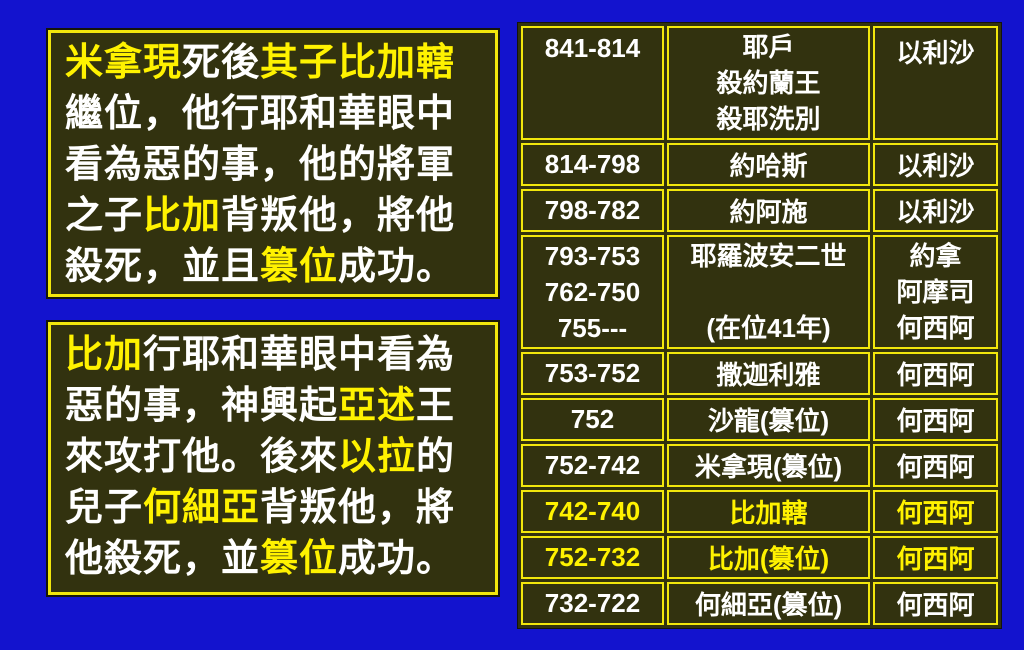 The height and width of the screenshot is (650, 1024). I want to click on text-line: 米拿現死後其子比加轄, so click(275, 63).